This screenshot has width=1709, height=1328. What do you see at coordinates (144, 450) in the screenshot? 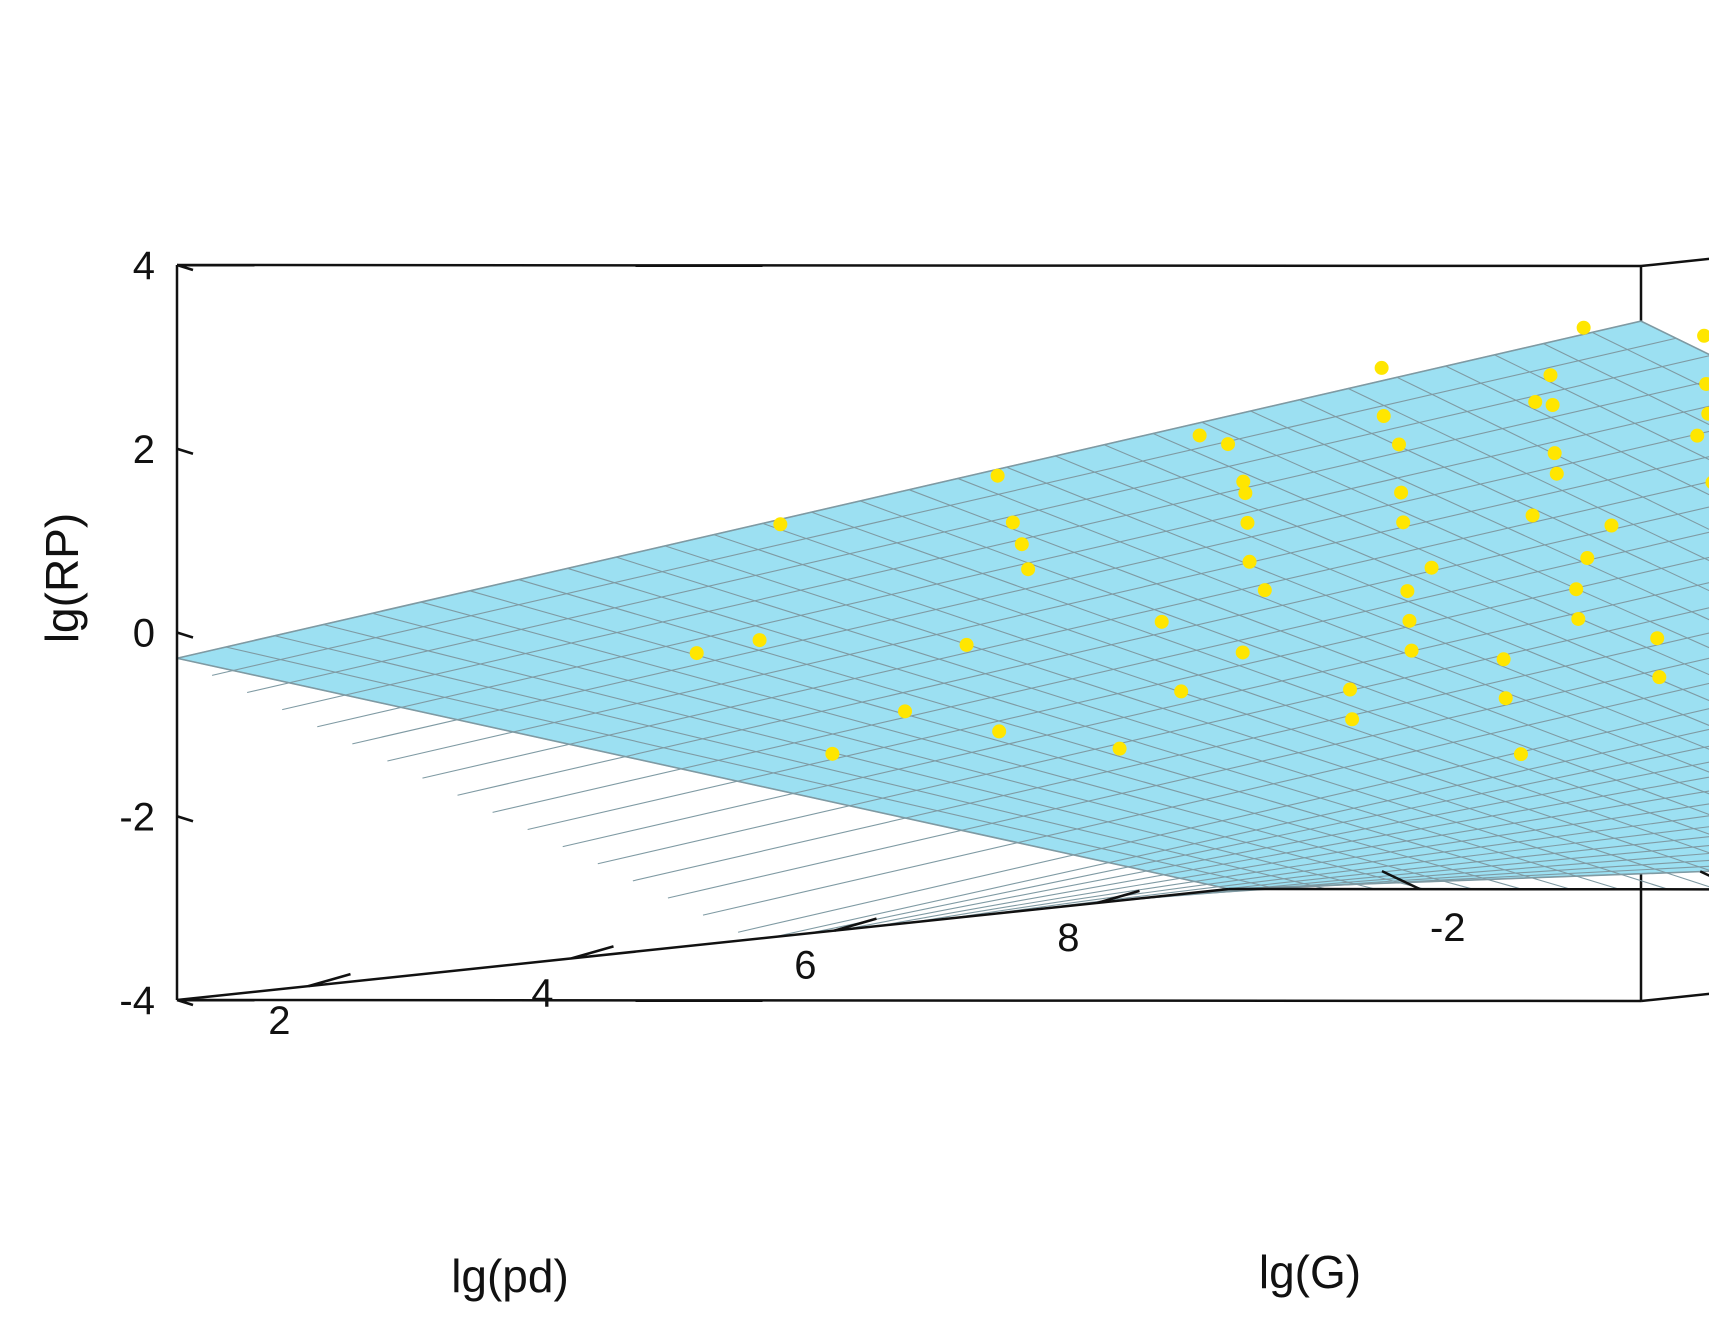
I see `z-tick-label: 2` at bounding box center [144, 450].